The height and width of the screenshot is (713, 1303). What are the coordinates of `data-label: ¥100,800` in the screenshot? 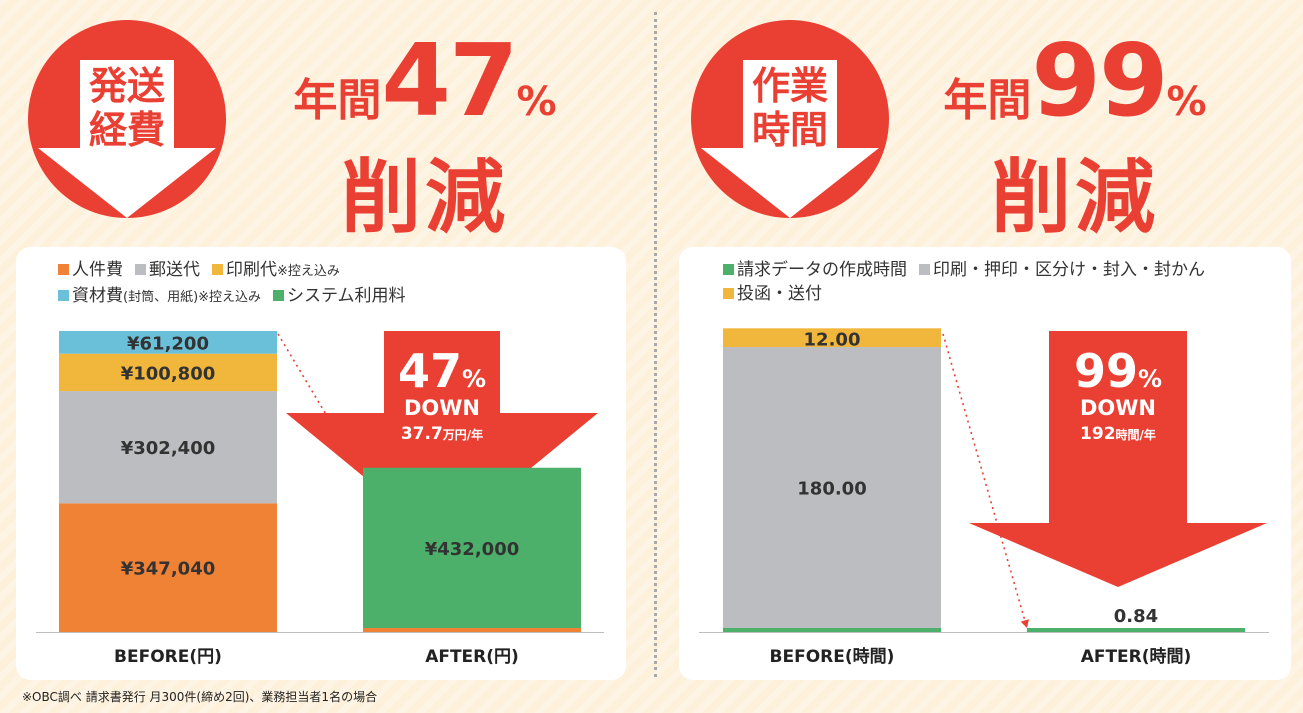 It's located at (168, 373).